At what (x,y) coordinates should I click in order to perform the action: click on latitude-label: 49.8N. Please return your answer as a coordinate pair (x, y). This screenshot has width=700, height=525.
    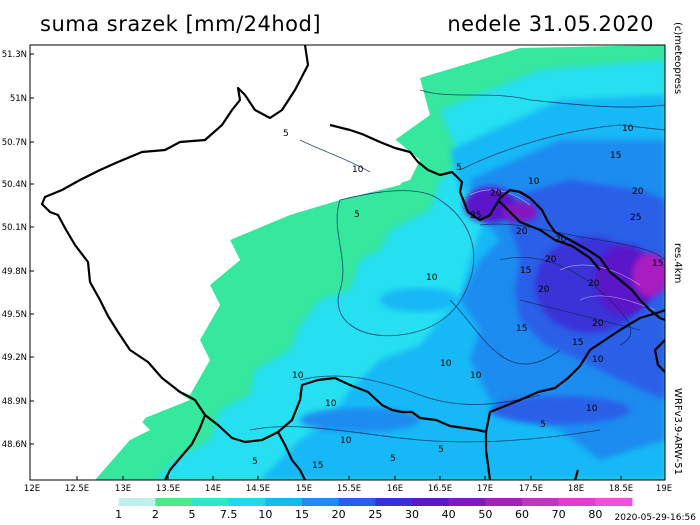
    Looking at the image, I should click on (14, 272).